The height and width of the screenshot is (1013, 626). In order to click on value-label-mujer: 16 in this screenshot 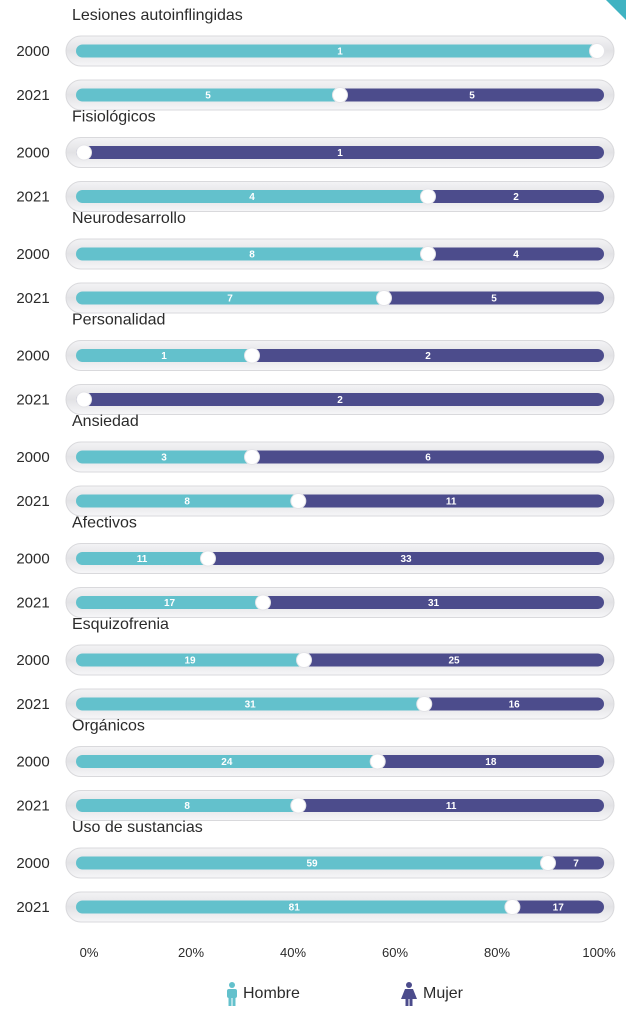, I will do `click(515, 705)`.